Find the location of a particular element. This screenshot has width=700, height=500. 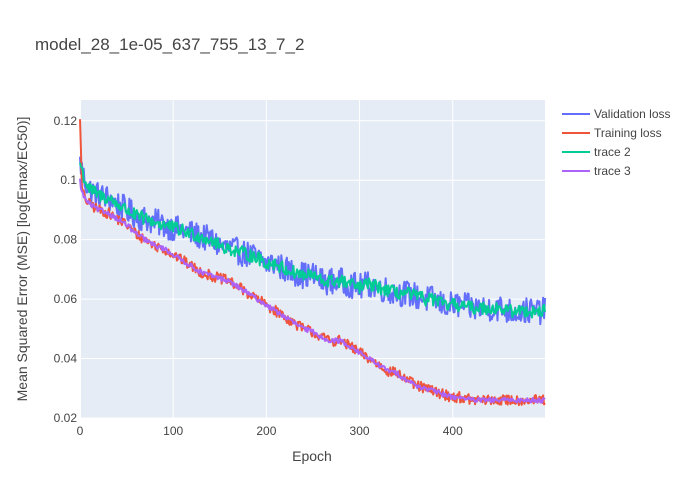

x-tick-label: 400 is located at coordinates (453, 431).